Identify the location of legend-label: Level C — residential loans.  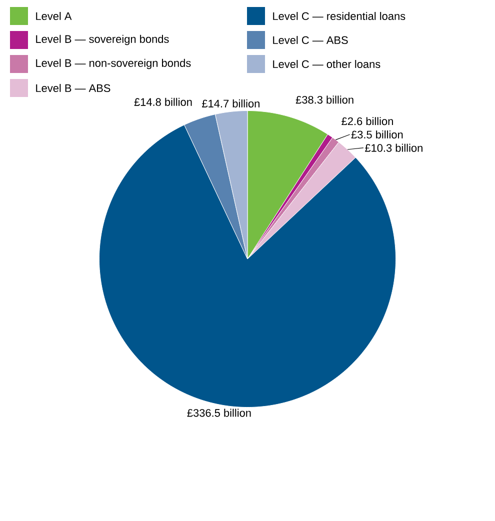
(339, 16).